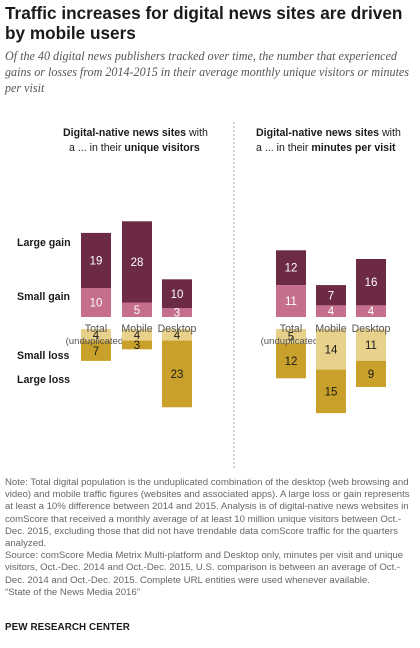  I want to click on bar-value-label: 23, so click(177, 375).